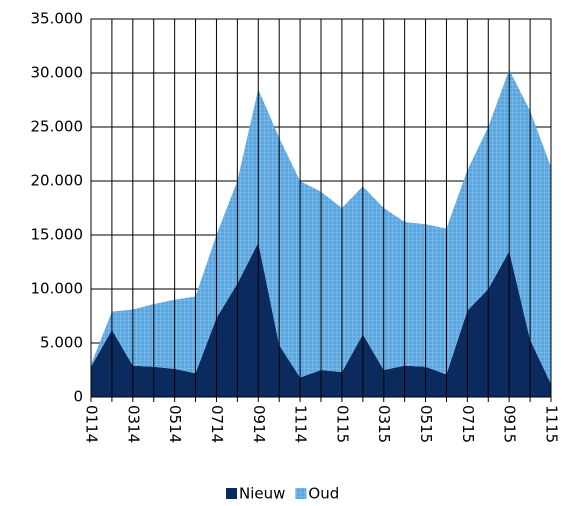 The image size is (566, 506). I want to click on x-tick-label: 0714, so click(217, 424).